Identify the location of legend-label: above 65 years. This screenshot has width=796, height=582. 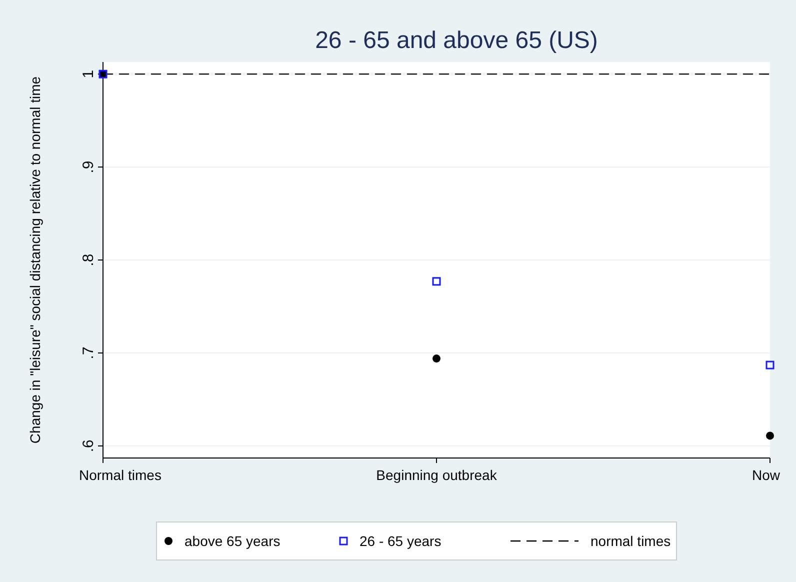
(232, 541).